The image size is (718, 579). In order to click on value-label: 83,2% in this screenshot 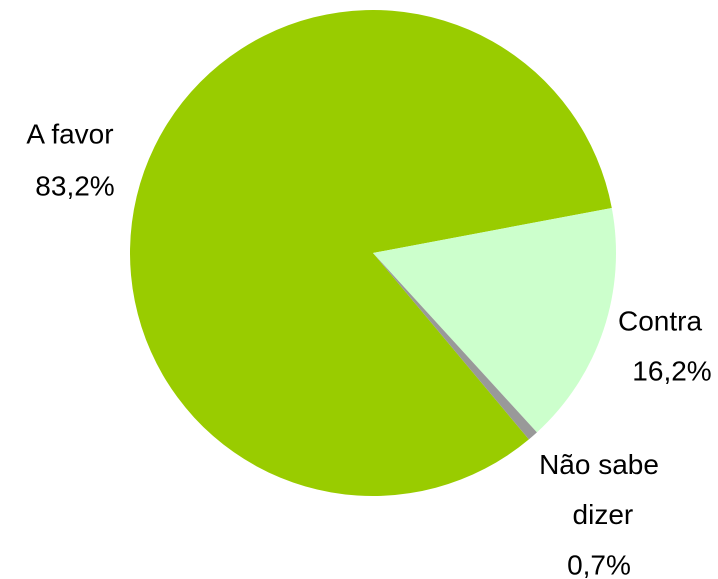, I will do `click(74, 185)`.